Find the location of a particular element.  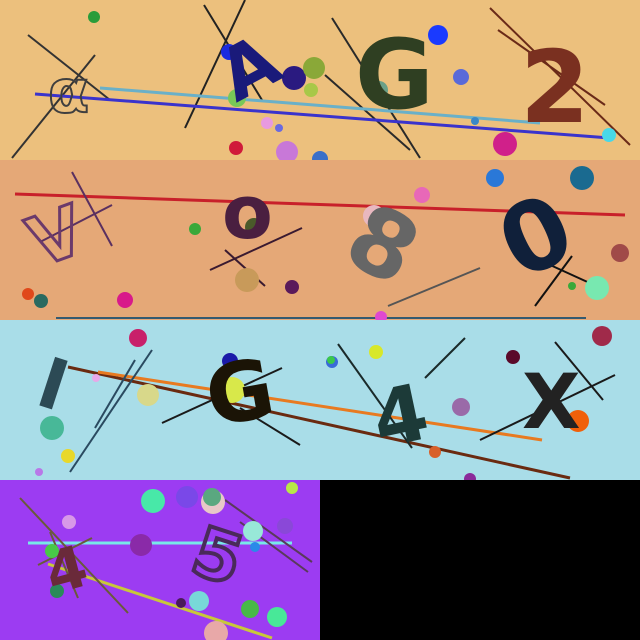

captcha-3-char-1: I is located at coordinates (53, 385).